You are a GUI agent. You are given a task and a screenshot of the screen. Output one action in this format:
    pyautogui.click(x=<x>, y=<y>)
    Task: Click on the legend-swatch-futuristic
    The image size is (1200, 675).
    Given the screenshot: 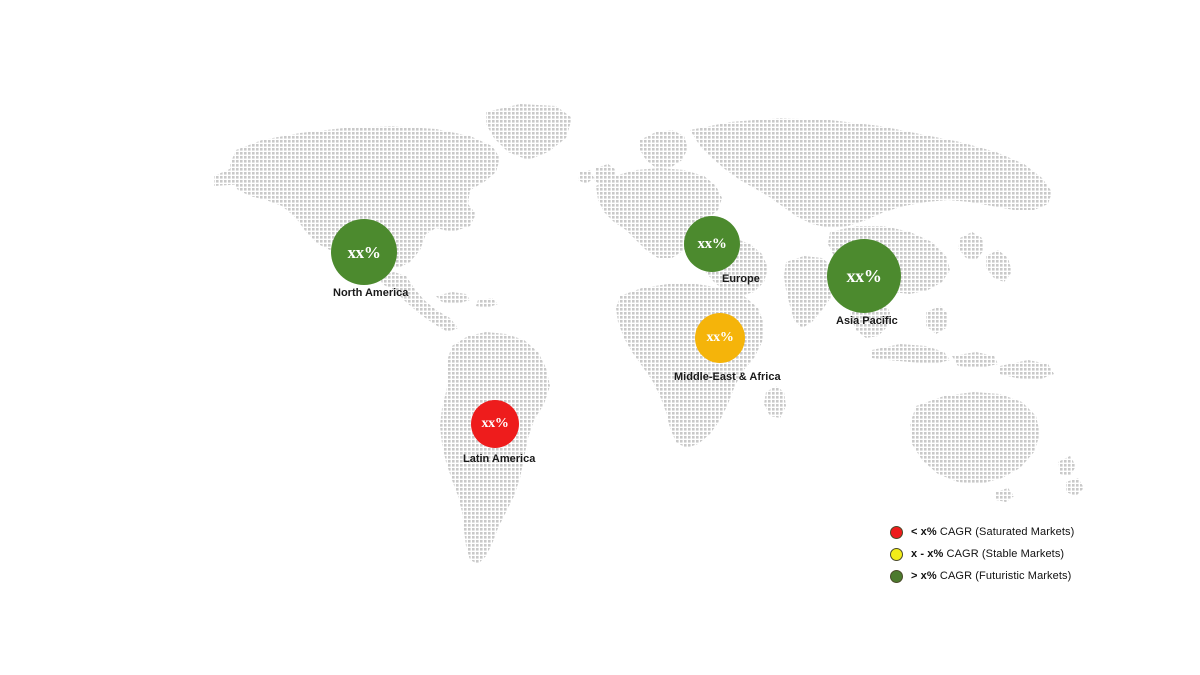 What is the action you would take?
    pyautogui.click(x=896, y=576)
    